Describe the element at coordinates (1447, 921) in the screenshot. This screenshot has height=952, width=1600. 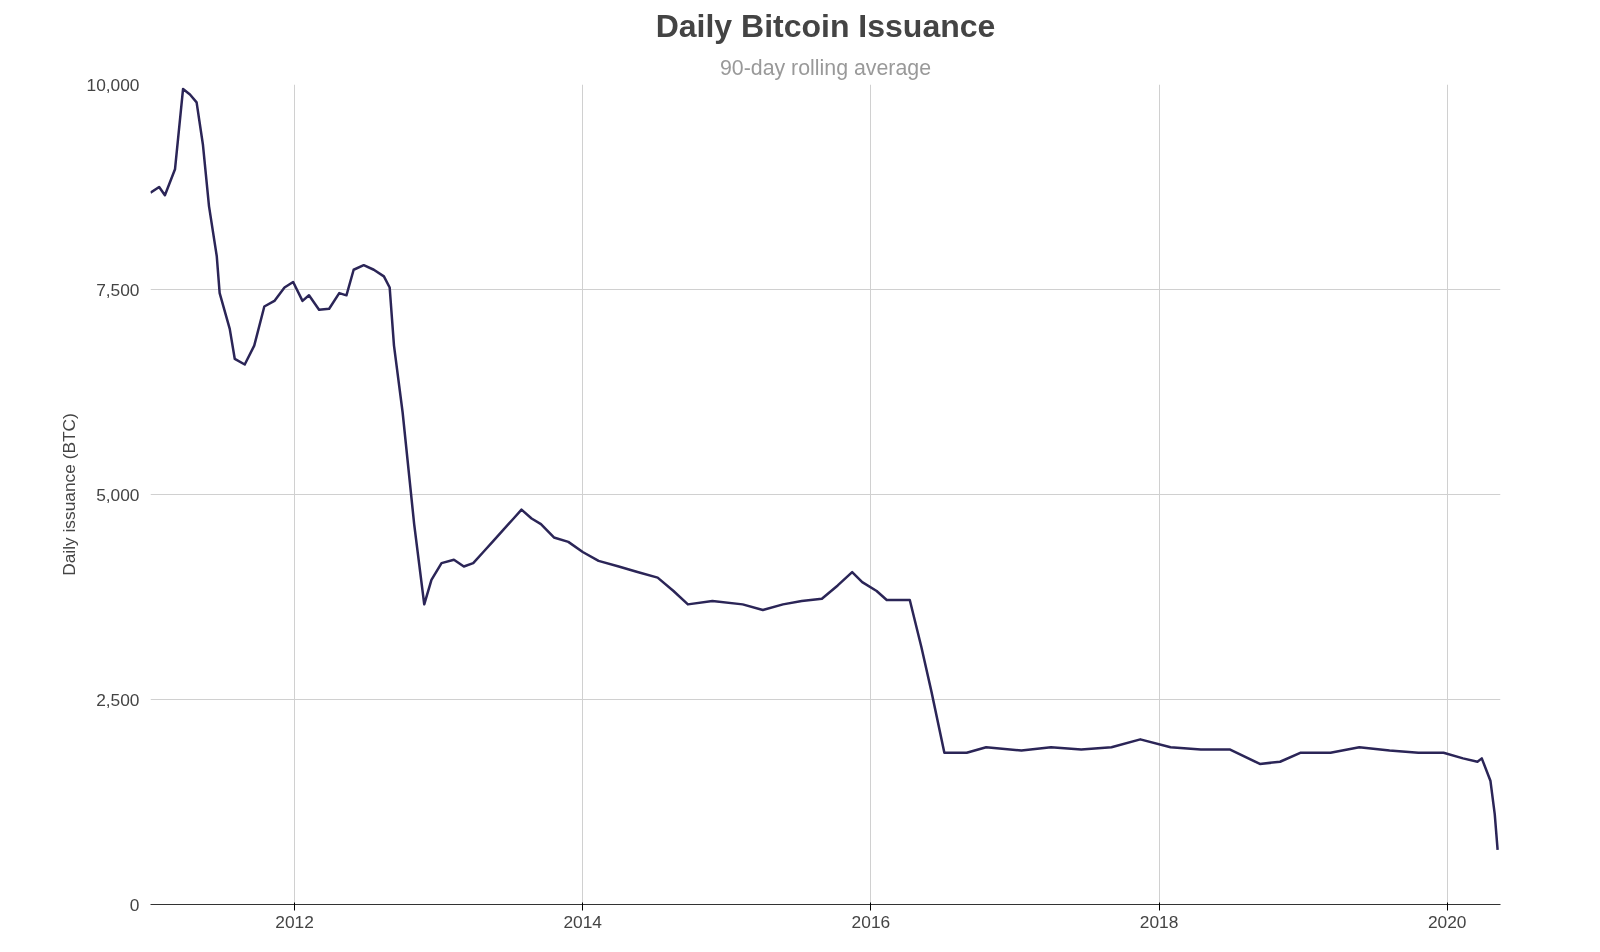
I see `x-tick-label: 2020` at that location.